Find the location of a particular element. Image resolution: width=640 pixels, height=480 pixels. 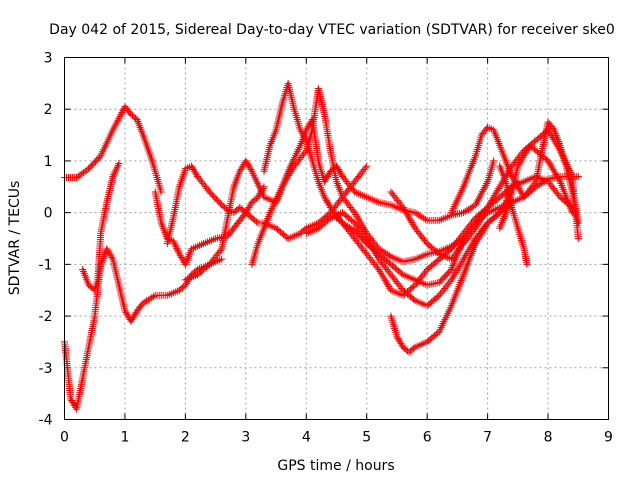

y-tick-label: 0 is located at coordinates (48, 214).